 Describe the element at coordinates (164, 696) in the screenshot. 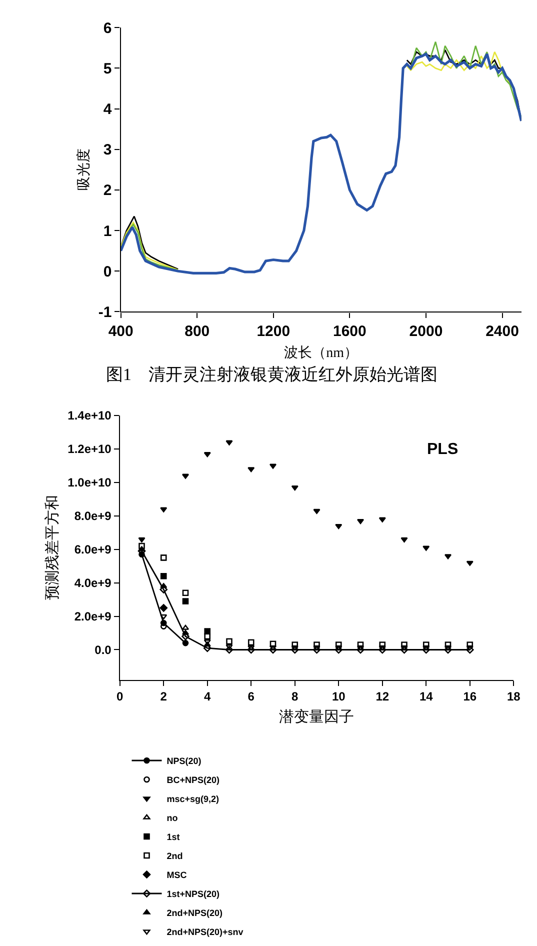

I see `x-tick-label: 2` at that location.